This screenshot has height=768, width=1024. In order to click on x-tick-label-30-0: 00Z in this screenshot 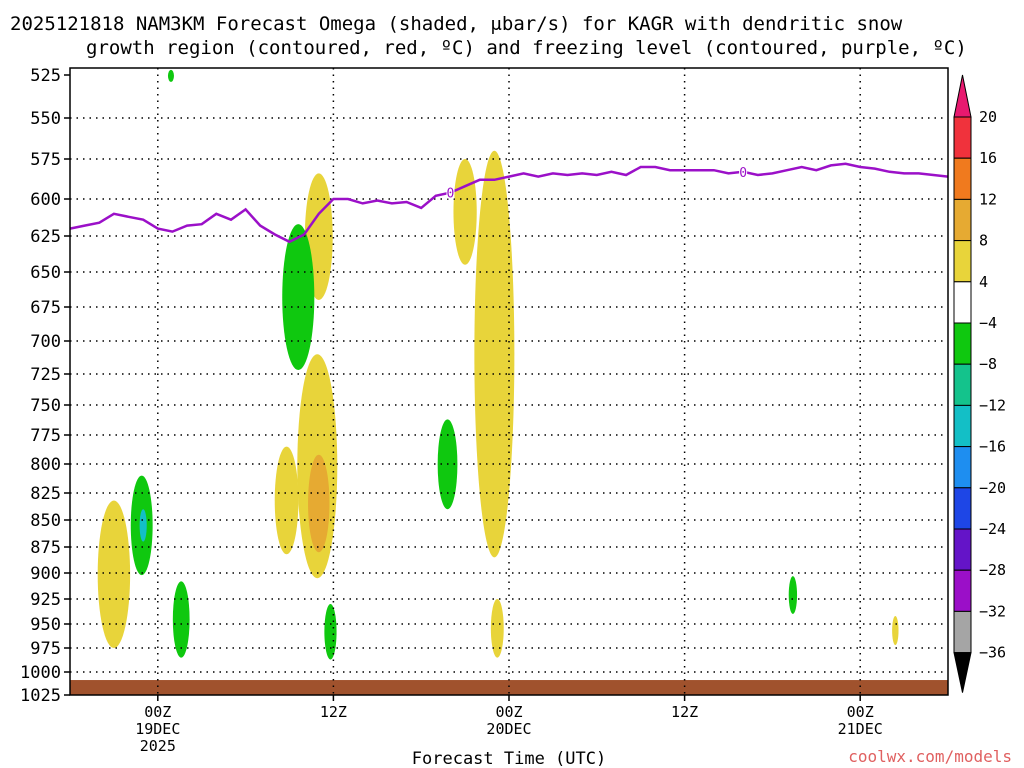, I will do `click(508, 712)`.